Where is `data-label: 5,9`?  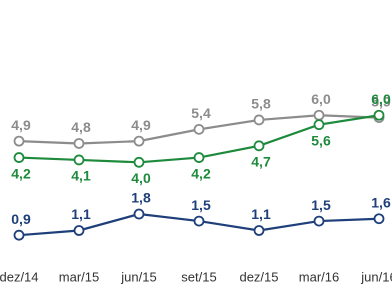 data-label: 5,9 is located at coordinates (381, 101).